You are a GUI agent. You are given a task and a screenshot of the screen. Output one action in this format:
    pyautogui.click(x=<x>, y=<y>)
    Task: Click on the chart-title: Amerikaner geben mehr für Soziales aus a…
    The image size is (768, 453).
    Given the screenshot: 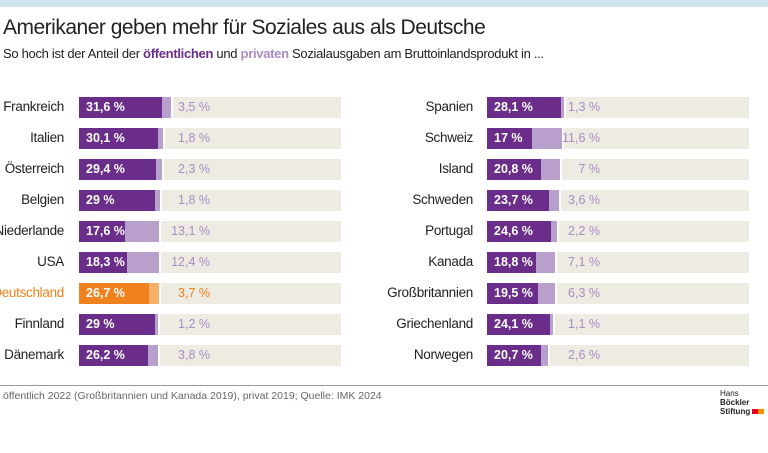 What is the action you would take?
    pyautogui.click(x=244, y=27)
    